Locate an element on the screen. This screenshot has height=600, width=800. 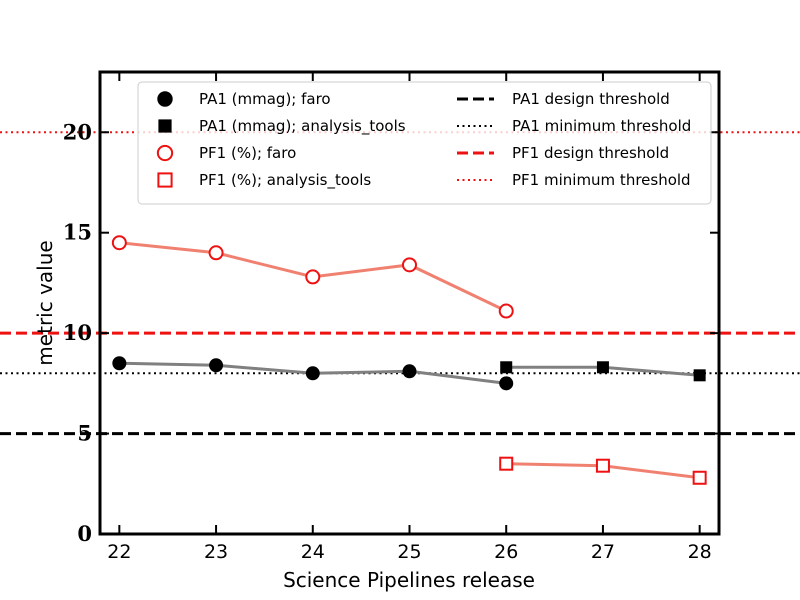
x-tick-label: 23 is located at coordinates (216, 552).